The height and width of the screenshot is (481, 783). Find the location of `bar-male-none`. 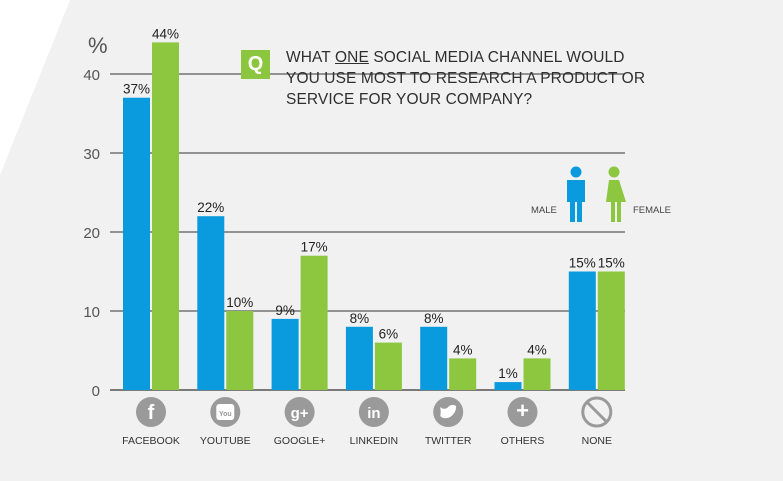

bar-male-none is located at coordinates (582, 330).